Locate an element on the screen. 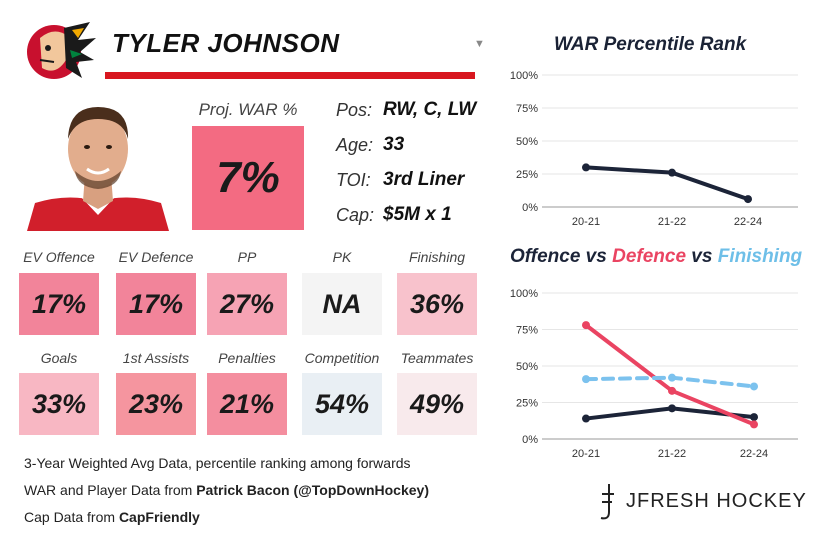 The image size is (815, 544). age-value: 33 is located at coordinates (394, 144).